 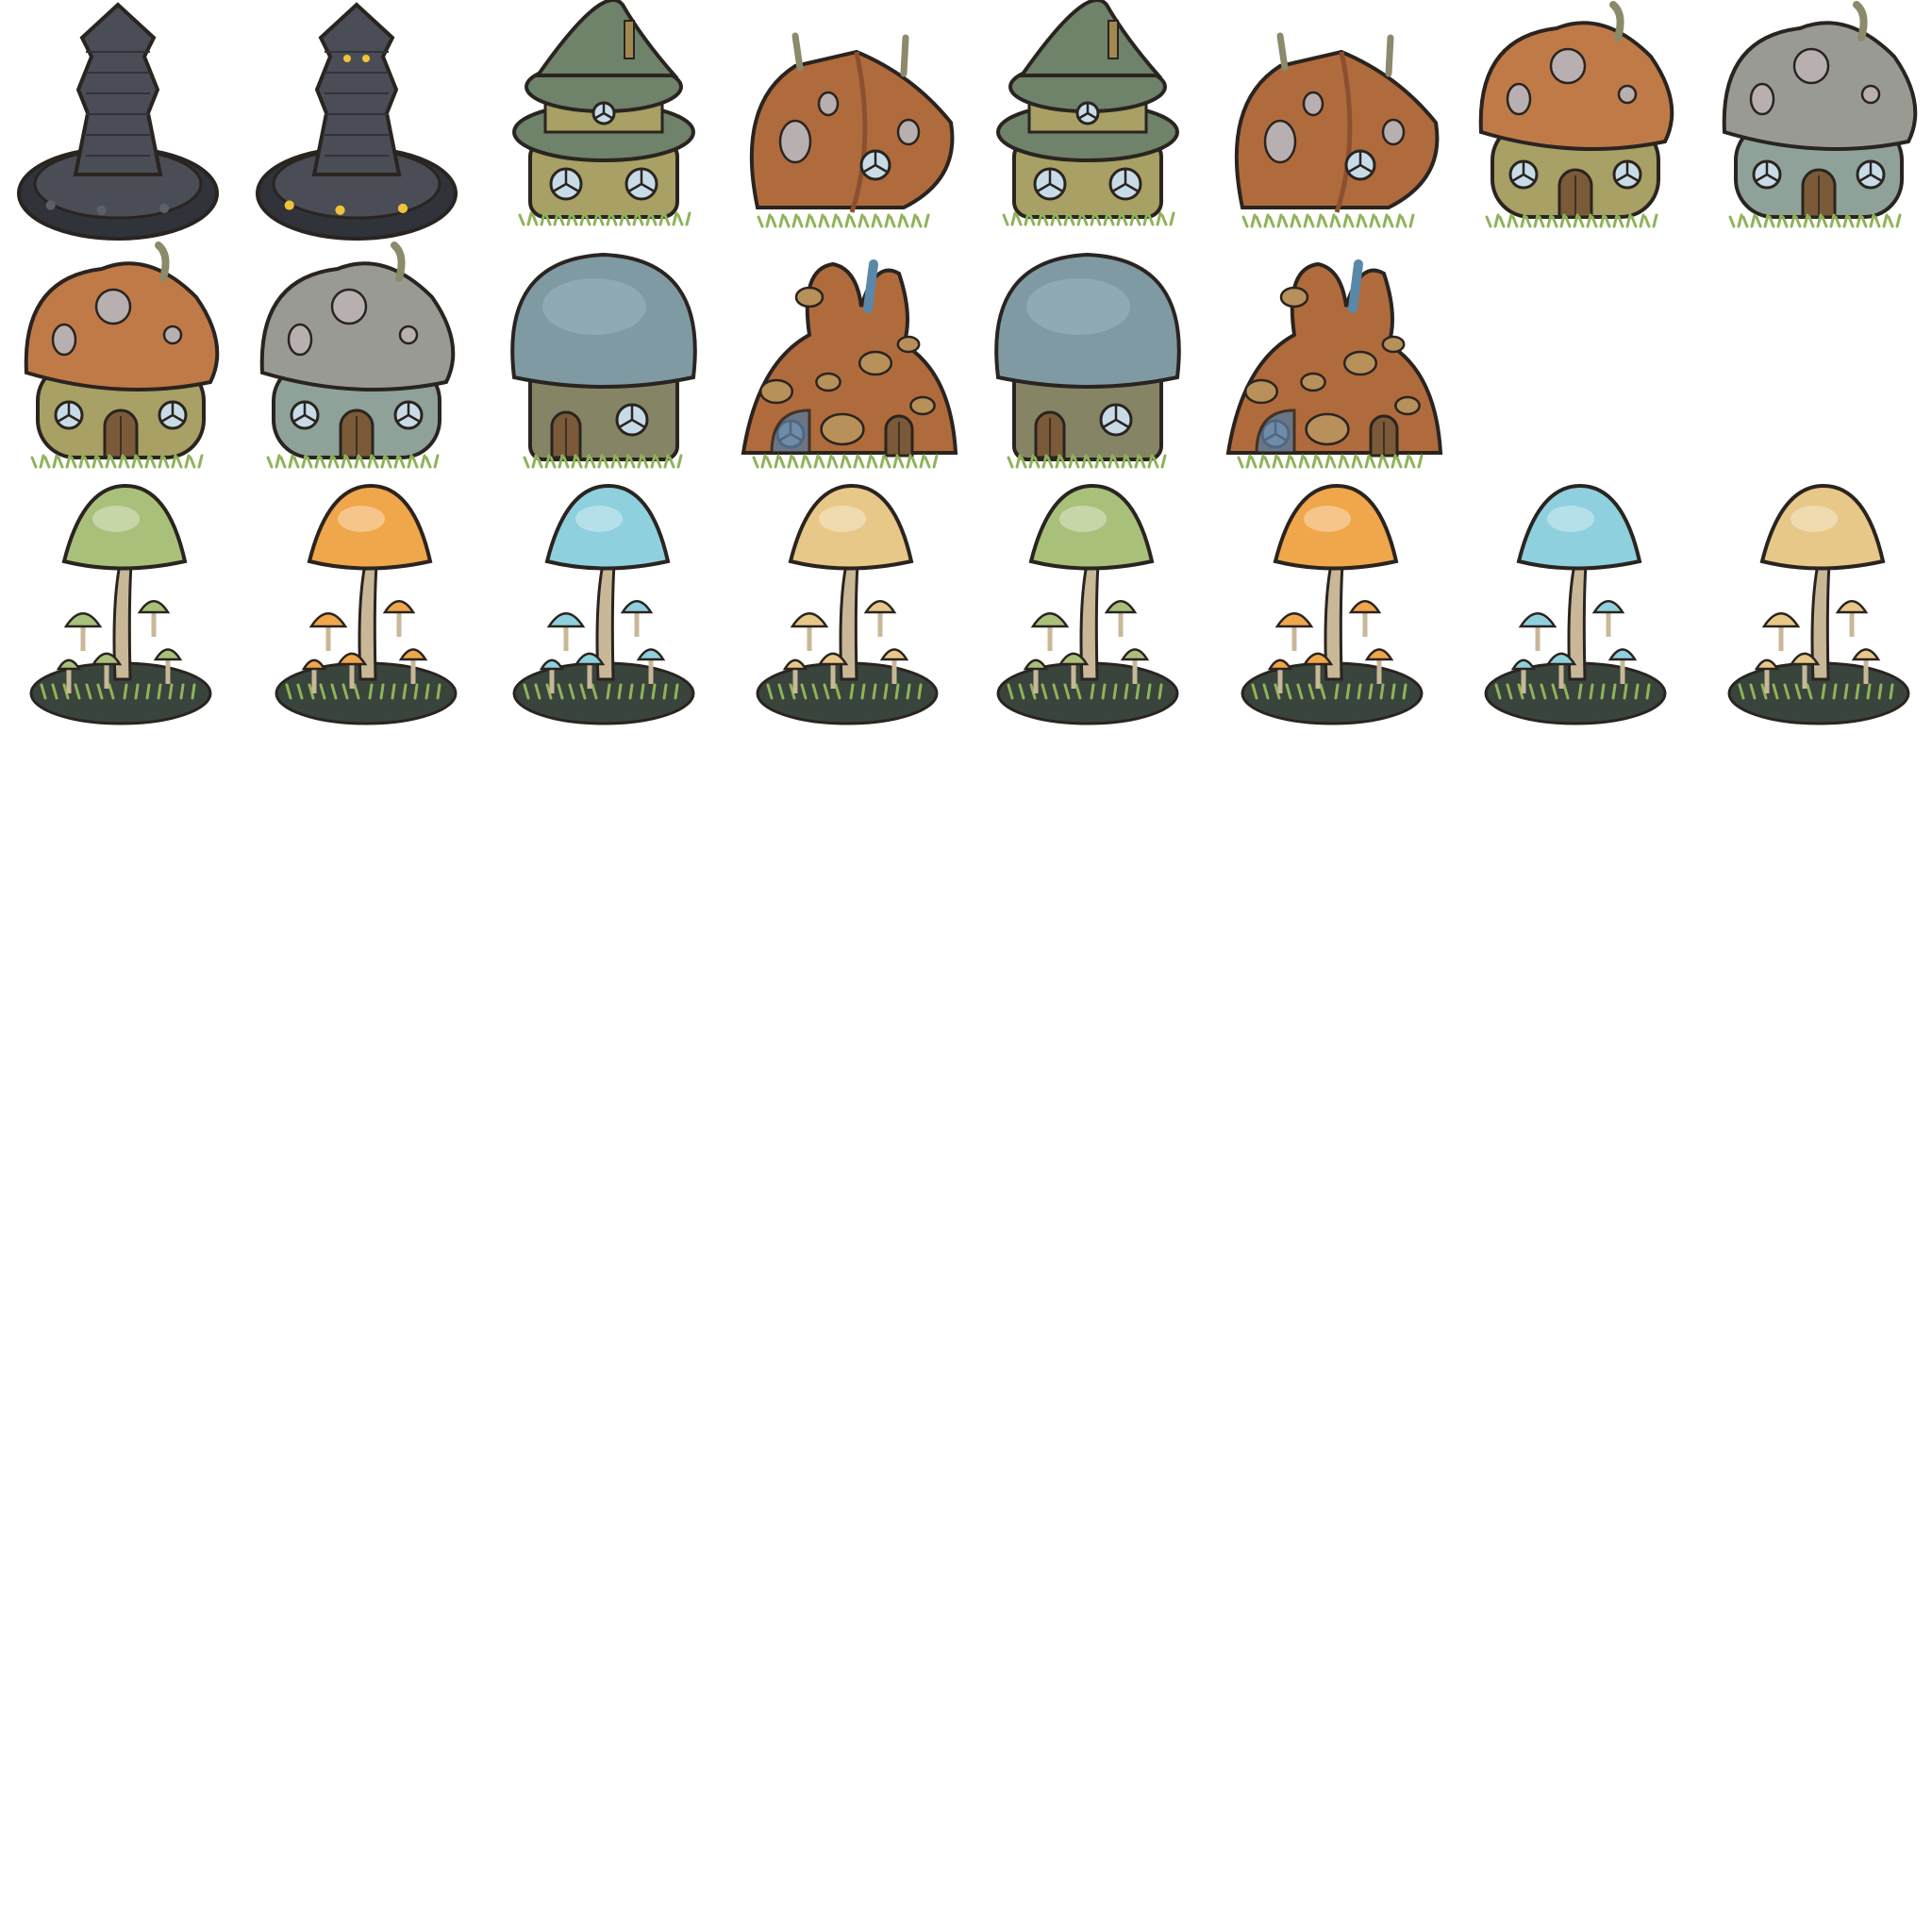 What do you see at coordinates (118, 122) in the screenshot?
I see `stone-obelisk-sprite` at bounding box center [118, 122].